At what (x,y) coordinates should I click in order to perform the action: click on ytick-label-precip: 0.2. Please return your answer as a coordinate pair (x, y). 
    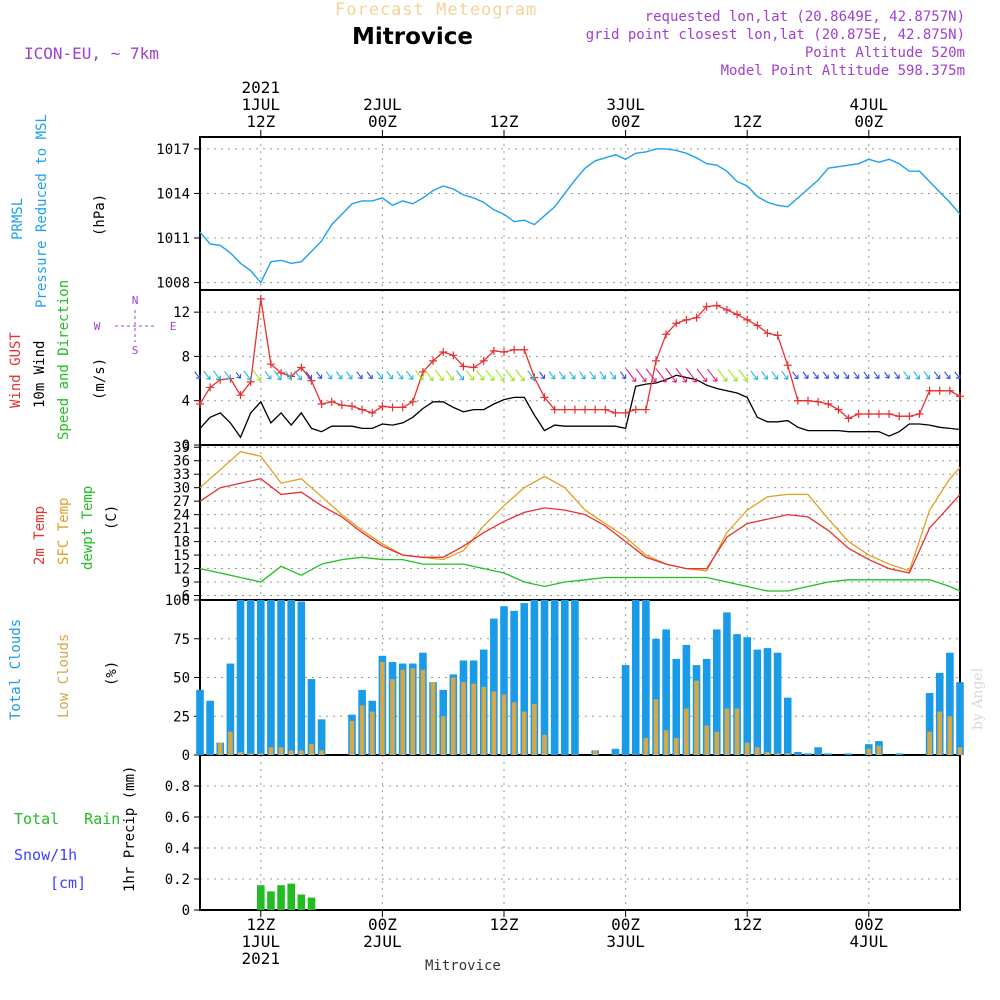
    Looking at the image, I should click on (177, 880).